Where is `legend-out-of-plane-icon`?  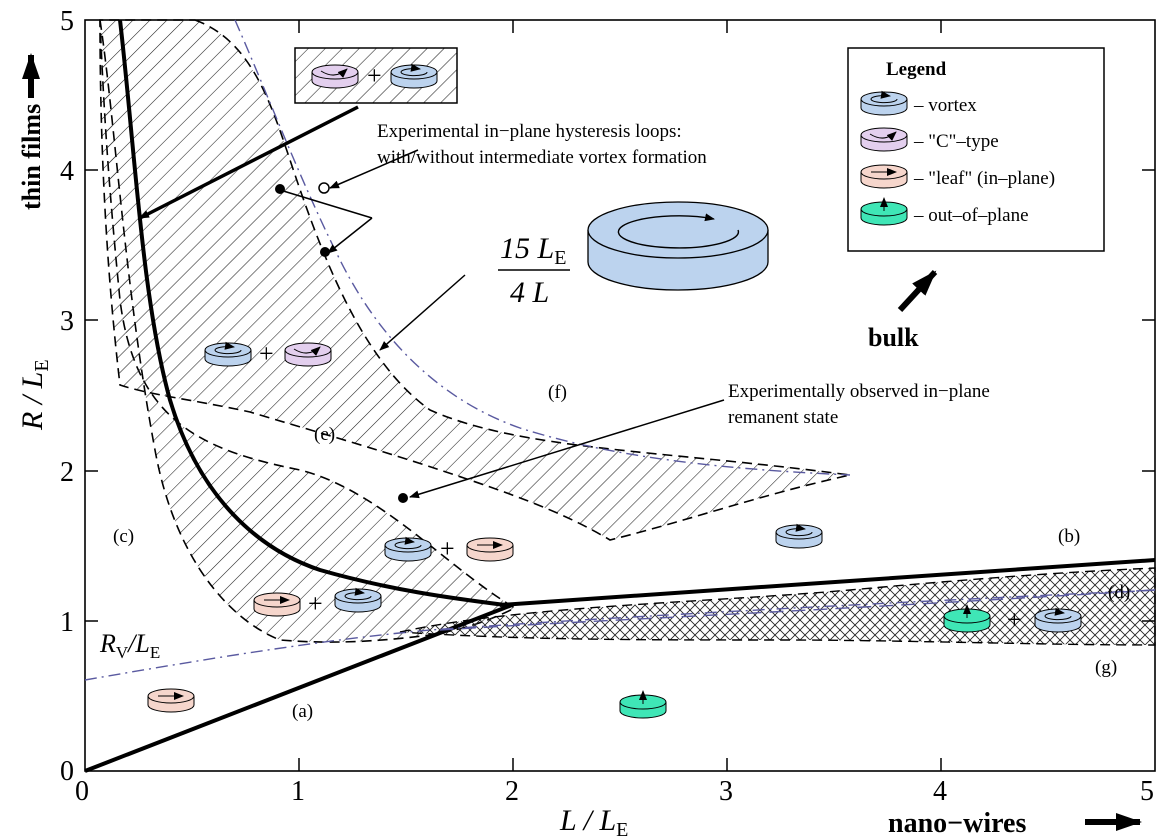 legend-out-of-plane-icon is located at coordinates (884, 211).